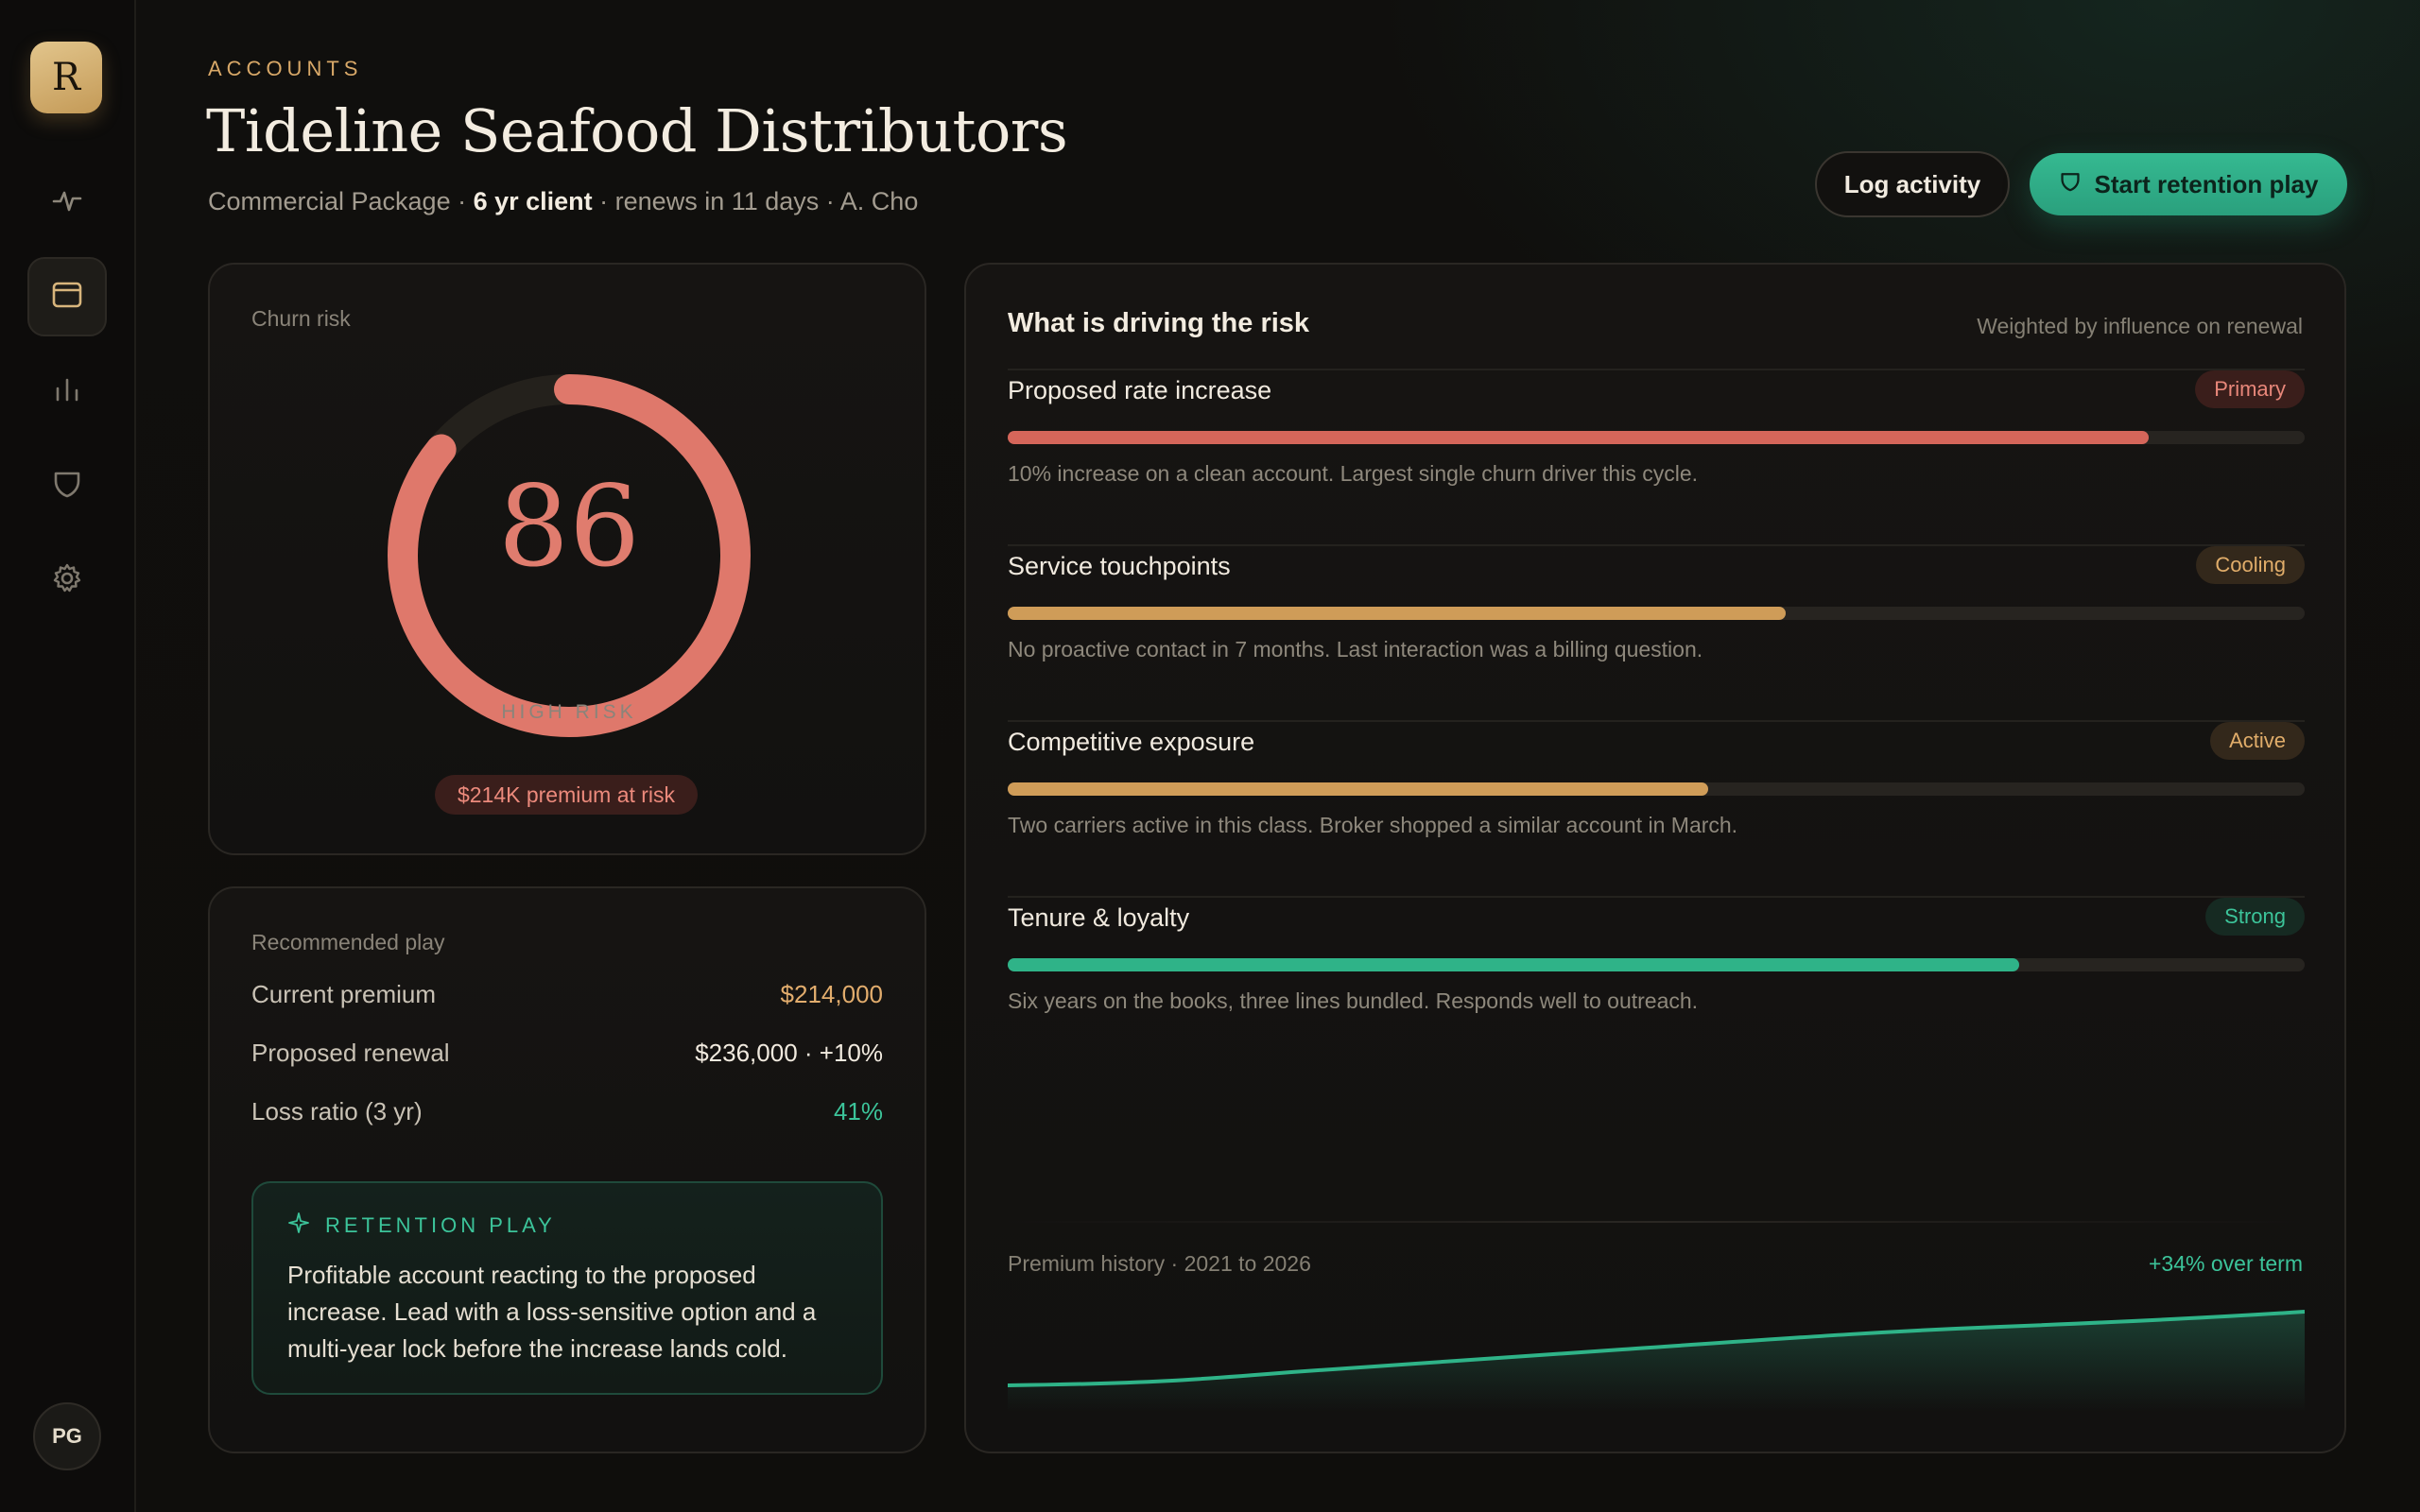  Describe the element at coordinates (2226, 1263) in the screenshot. I see `premium-history-delta: +34% over term` at that location.